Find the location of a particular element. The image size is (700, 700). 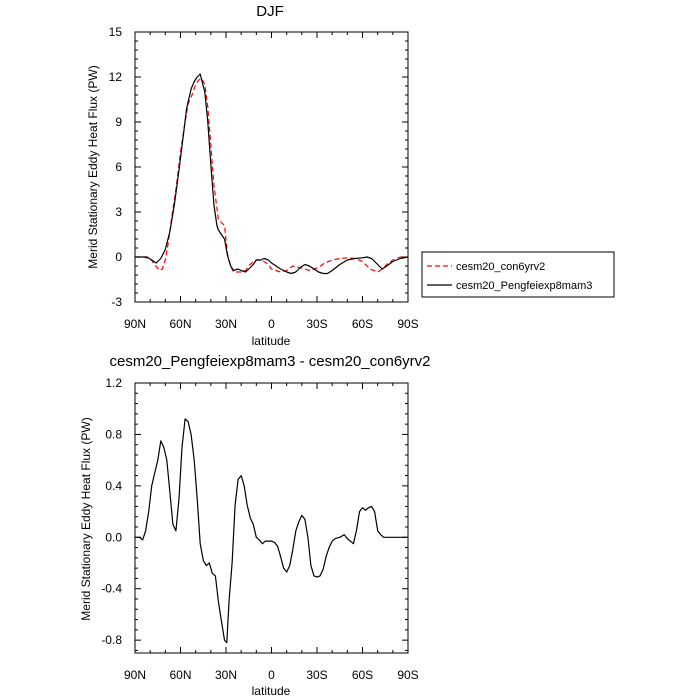

legend: cesm20_con6yrv2 cesm20_Pengfeiexp8mam3 is located at coordinates (518, 274).